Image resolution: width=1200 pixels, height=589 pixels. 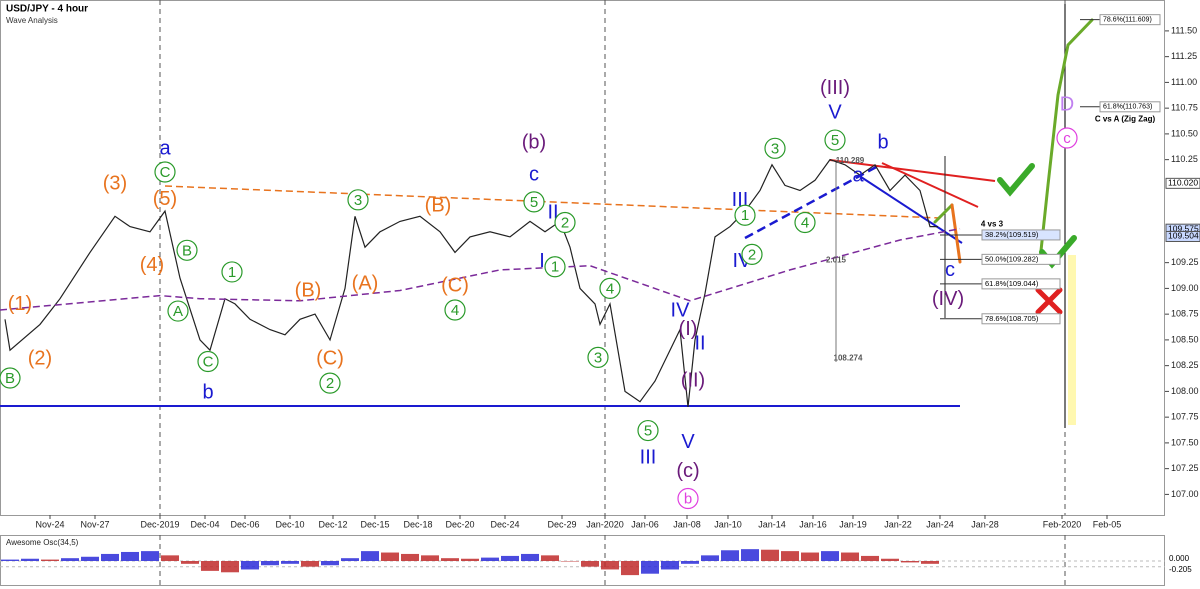 What do you see at coordinates (688, 442) in the screenshot?
I see `wave-label: V` at bounding box center [688, 442].